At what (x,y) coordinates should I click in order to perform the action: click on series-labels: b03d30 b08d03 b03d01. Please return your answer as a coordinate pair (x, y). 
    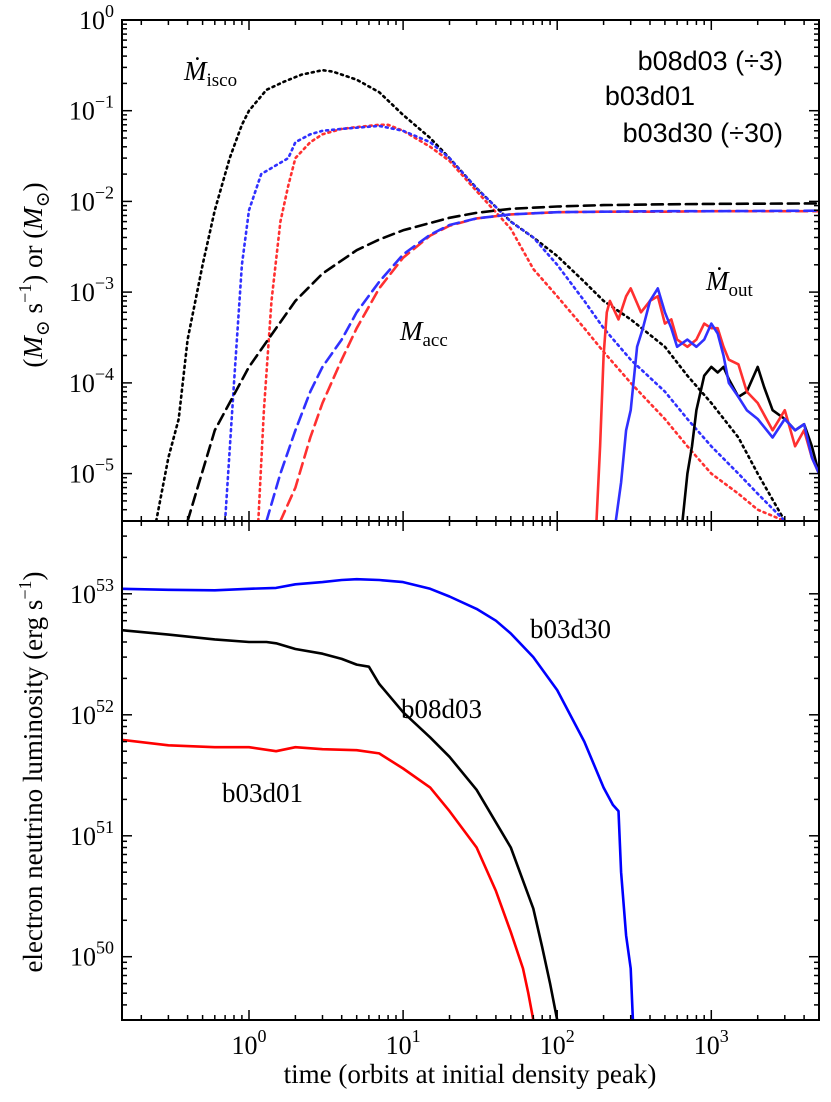
    Looking at the image, I should click on (416, 711).